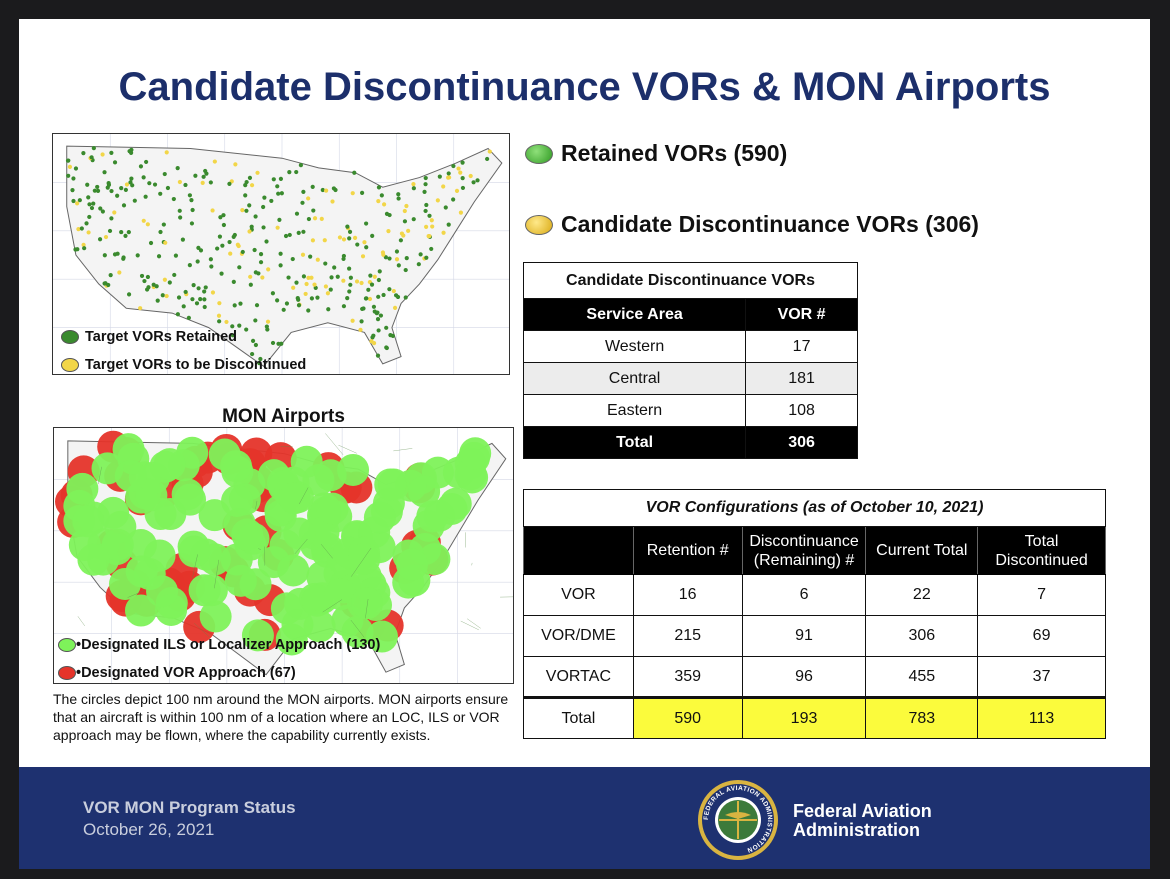  What do you see at coordinates (634, 378) in the screenshot?
I see `table-cell: Central` at bounding box center [634, 378].